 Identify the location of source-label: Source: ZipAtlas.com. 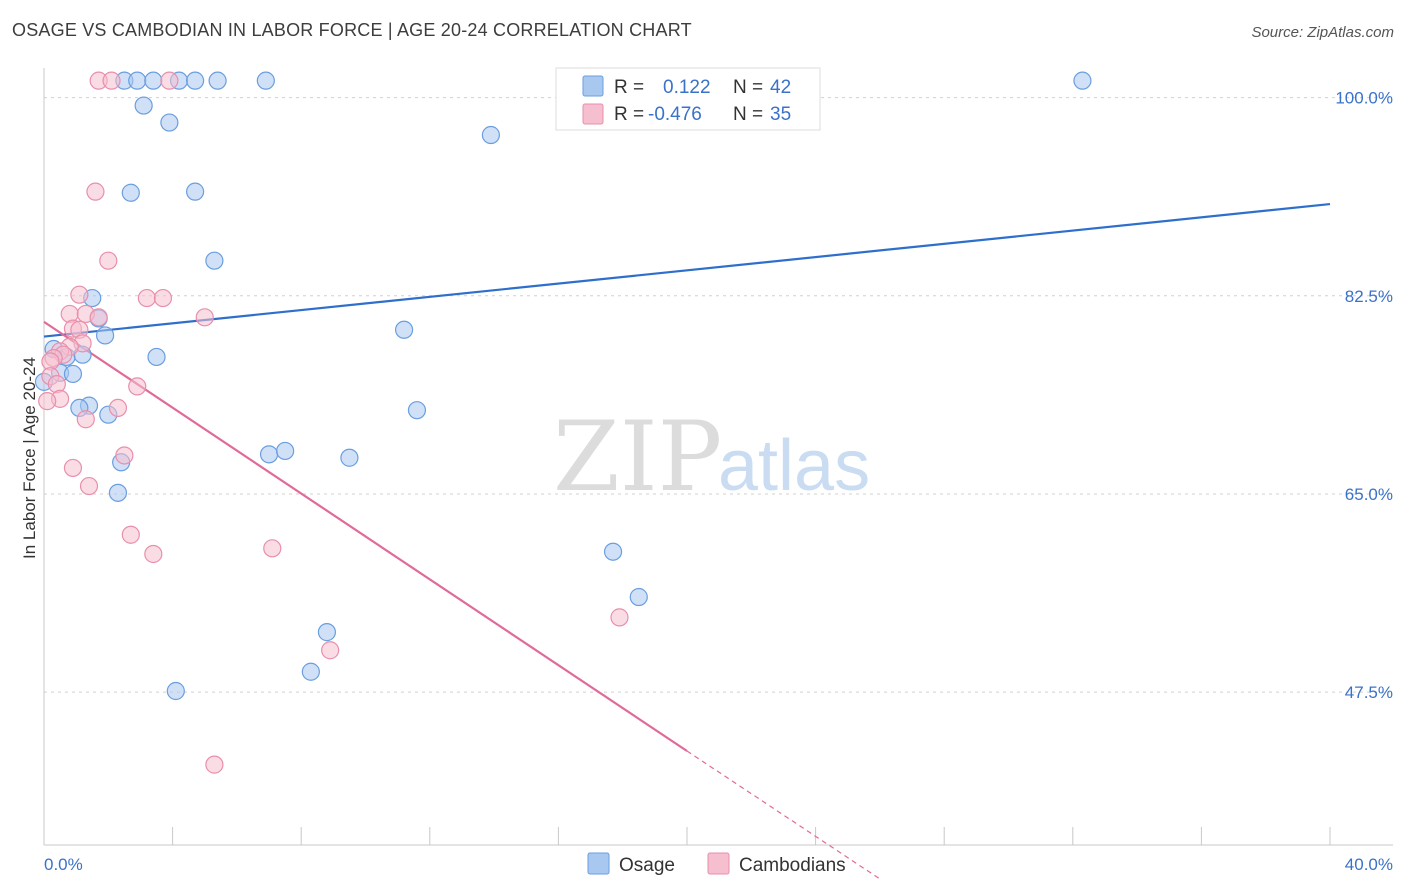
(1322, 32).